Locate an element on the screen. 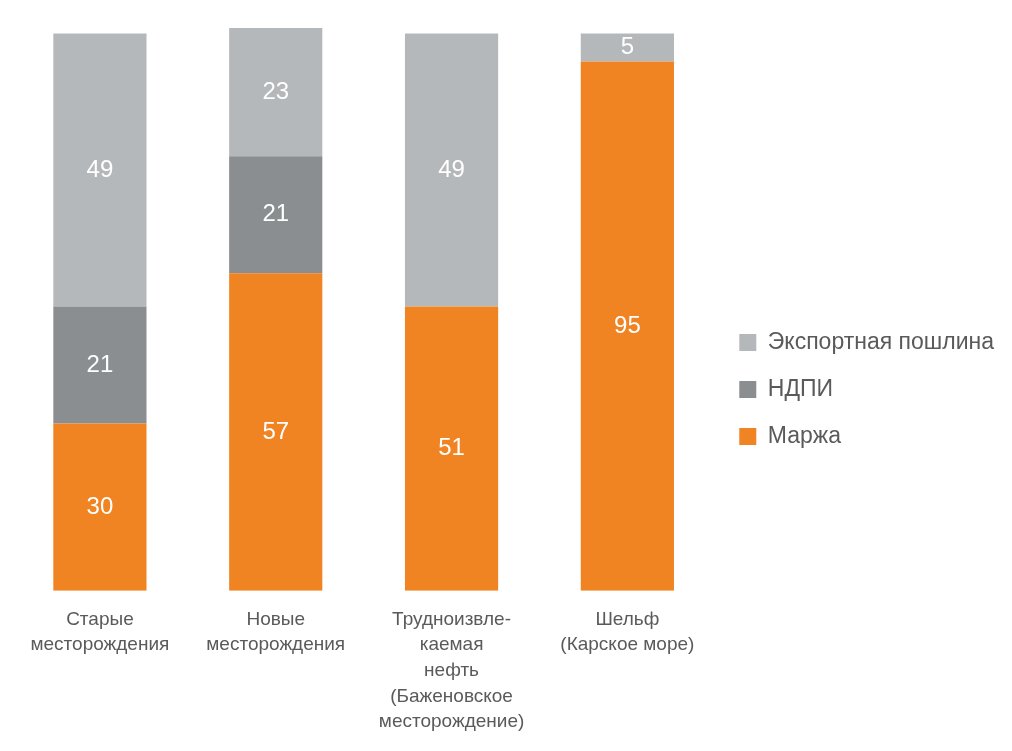 This screenshot has width=1012, height=751. data-label: 23 is located at coordinates (276, 90).